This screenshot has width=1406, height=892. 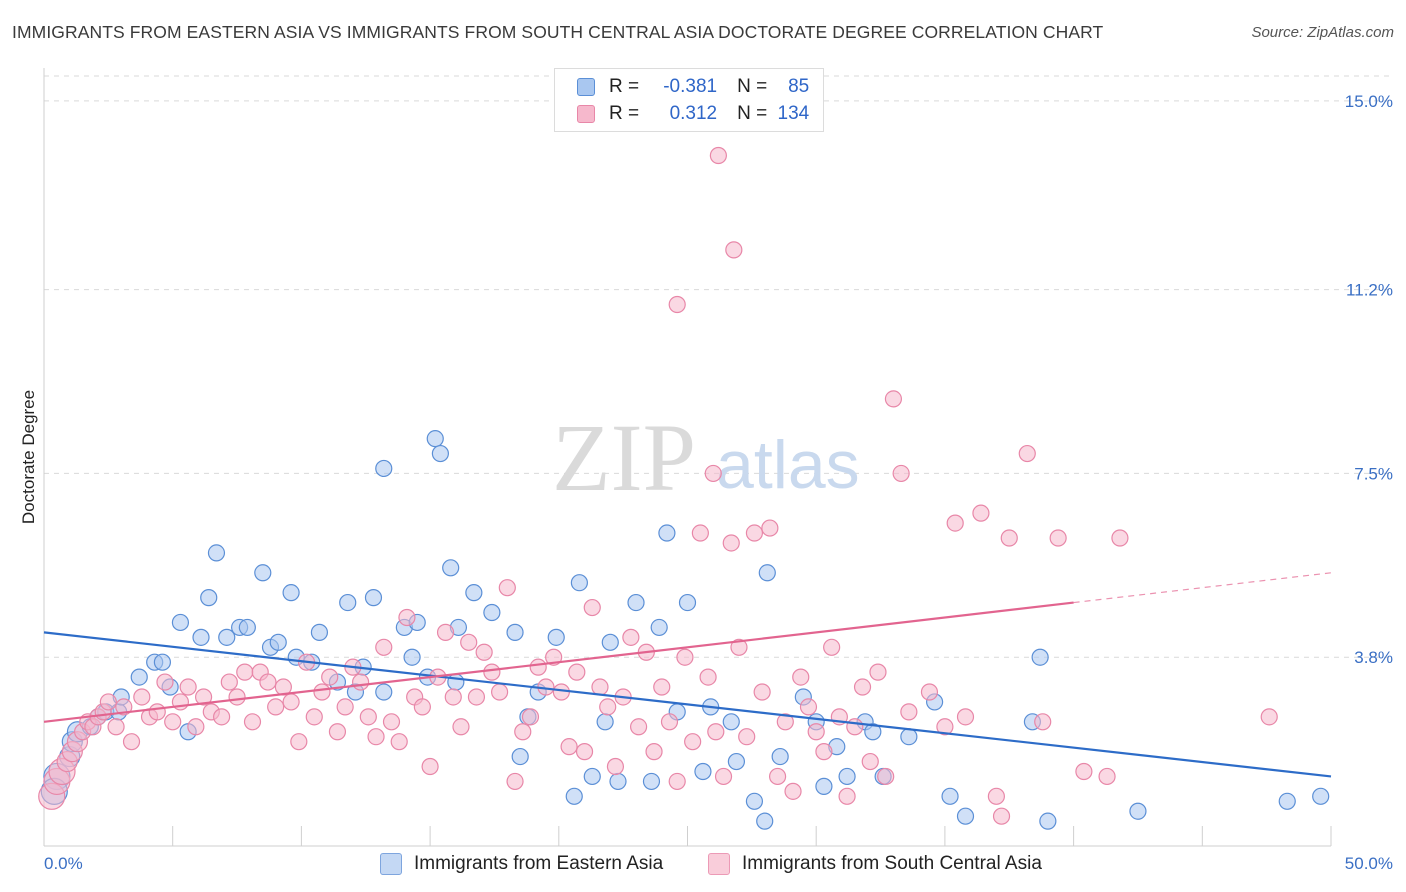 What do you see at coordinates (1369, 290) in the screenshot?
I see `y-tick-label: 11.2%` at bounding box center [1369, 290].